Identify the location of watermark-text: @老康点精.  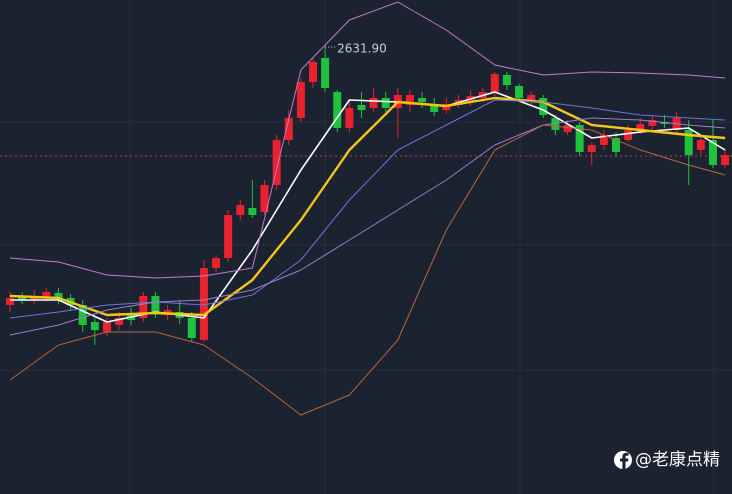
(677, 460).